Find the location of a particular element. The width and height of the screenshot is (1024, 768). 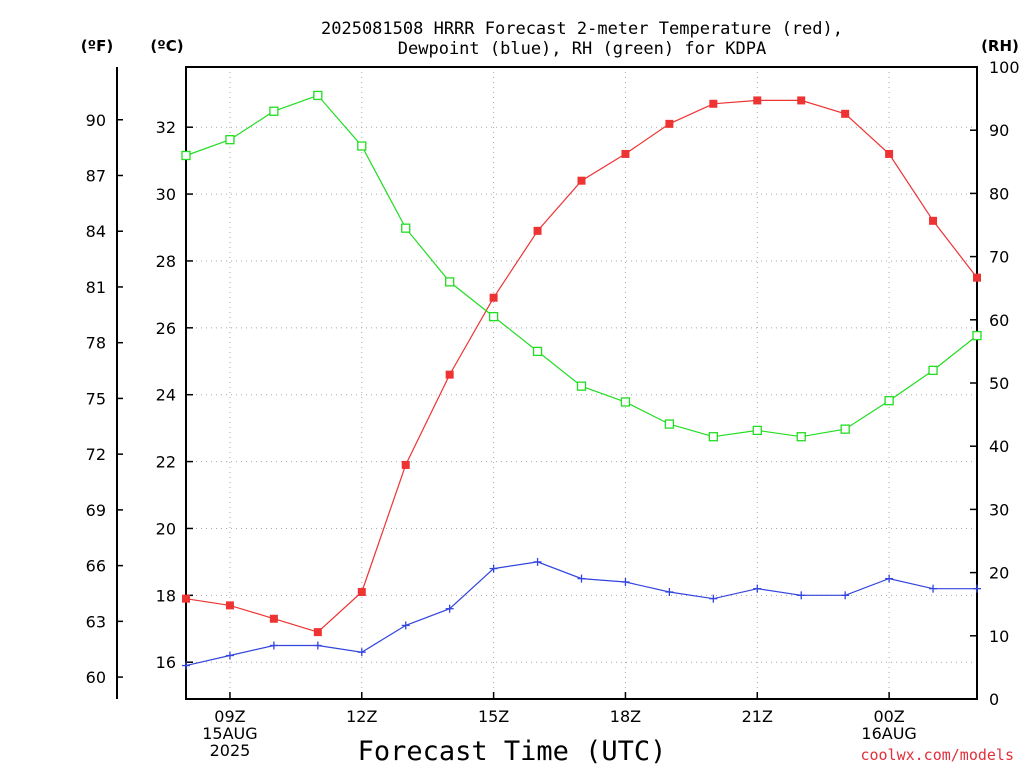

x-tick-label: 2025 is located at coordinates (230, 750).